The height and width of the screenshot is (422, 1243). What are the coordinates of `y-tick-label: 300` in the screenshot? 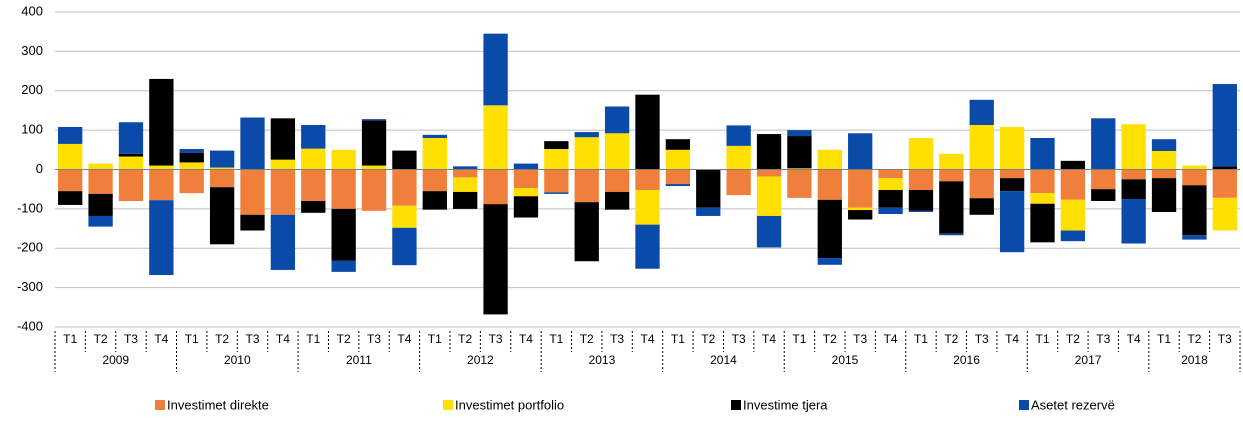 It's located at (32, 50).